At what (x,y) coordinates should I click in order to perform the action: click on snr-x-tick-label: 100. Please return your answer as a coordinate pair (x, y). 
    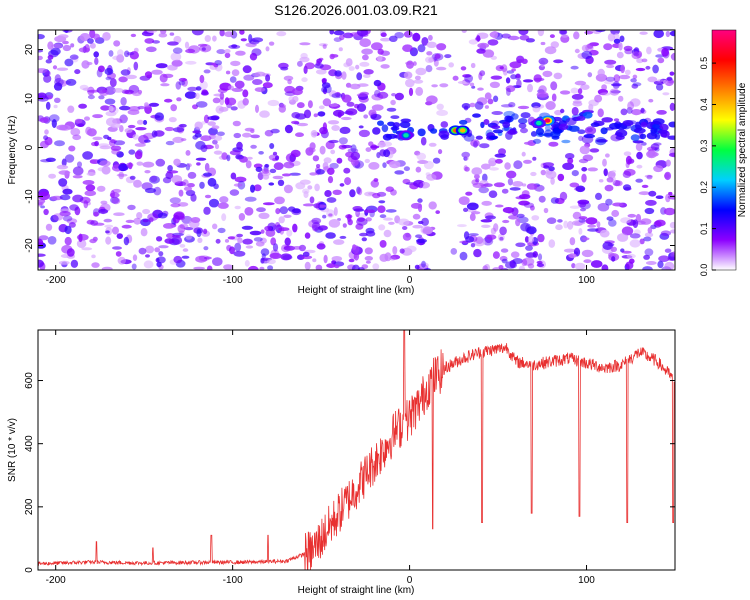
    Looking at the image, I should click on (586, 580).